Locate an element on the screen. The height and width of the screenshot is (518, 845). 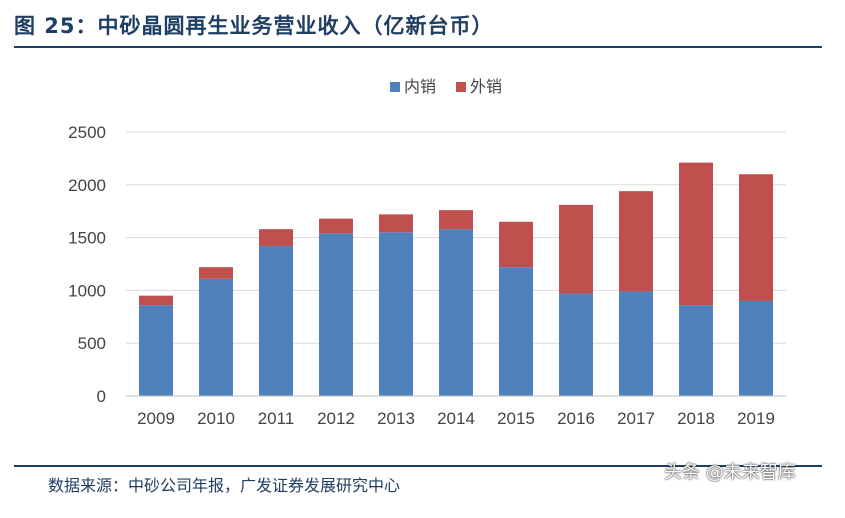
y-tick-label: 2000 is located at coordinates (87, 185).